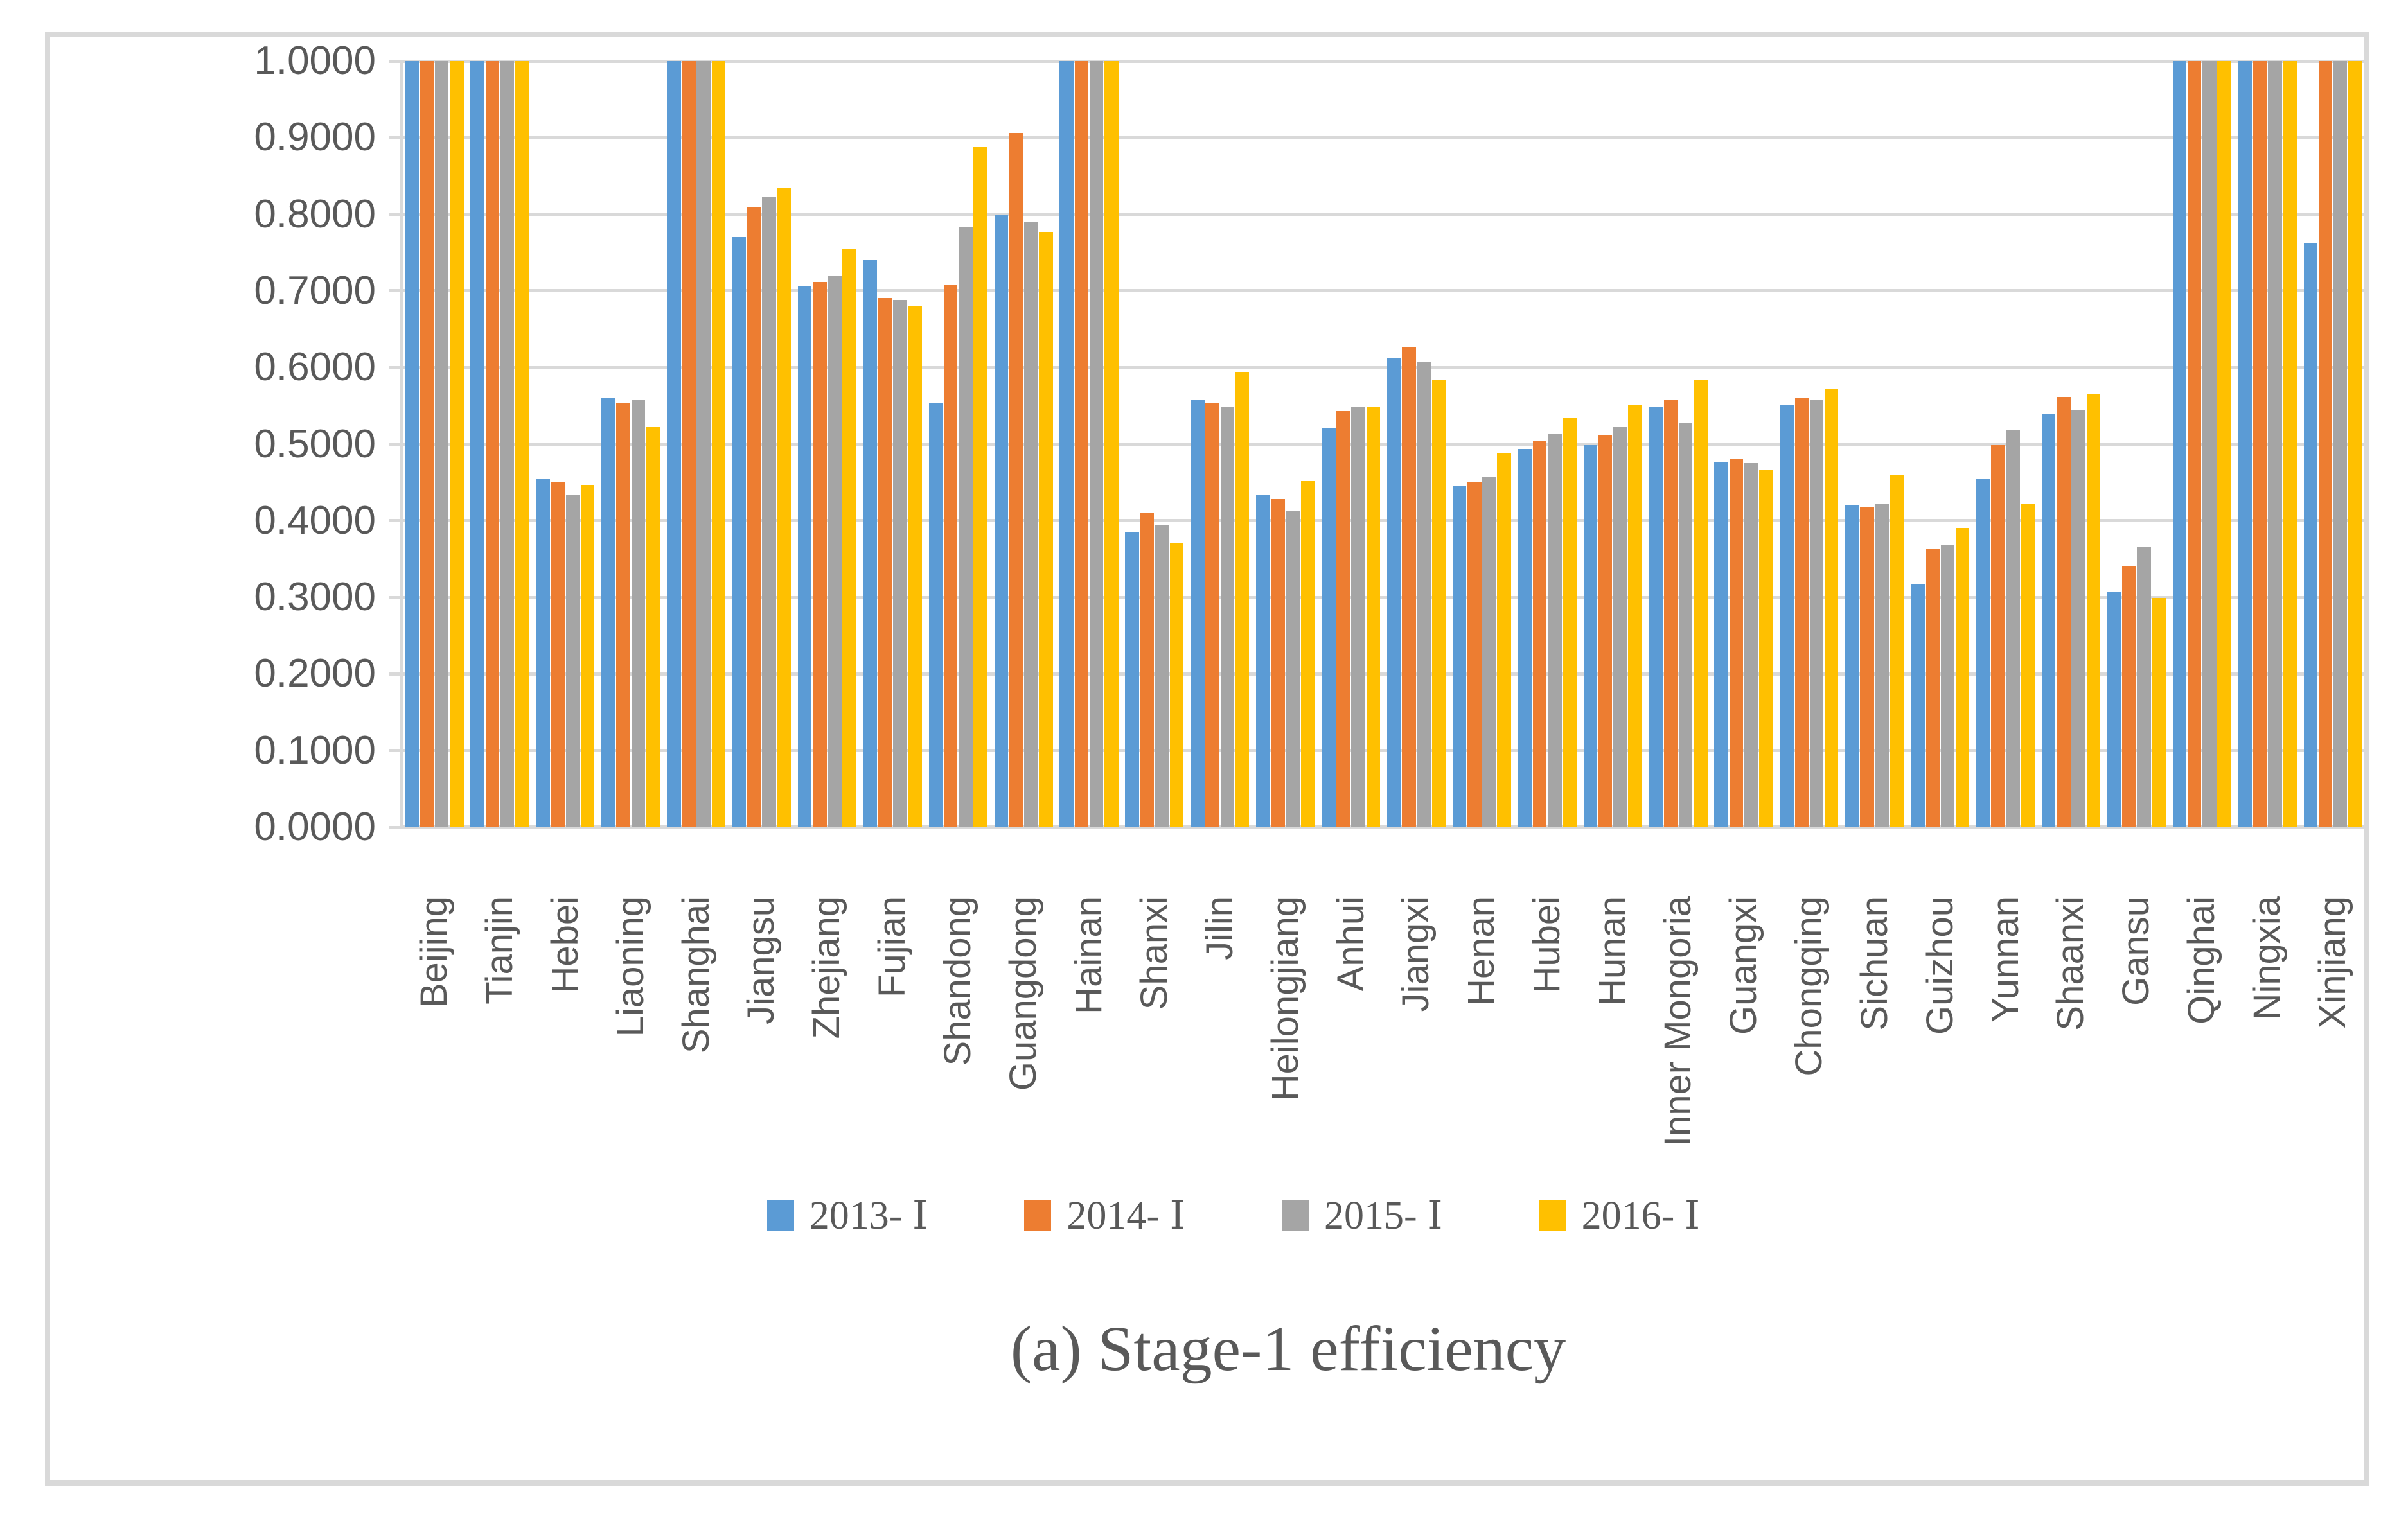 The height and width of the screenshot is (1528, 2408). I want to click on bar-guangdong-2013, so click(1001, 521).